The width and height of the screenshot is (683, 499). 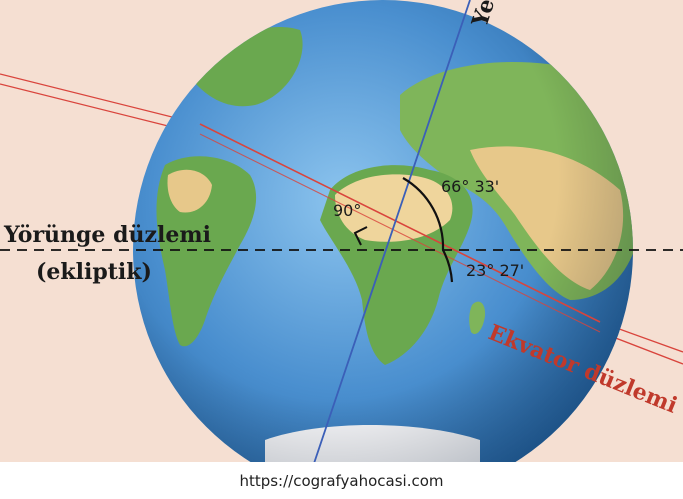 What do you see at coordinates (94, 272) in the screenshot?
I see `orbital-plane-sublabel: (ekliptik)` at bounding box center [94, 272].